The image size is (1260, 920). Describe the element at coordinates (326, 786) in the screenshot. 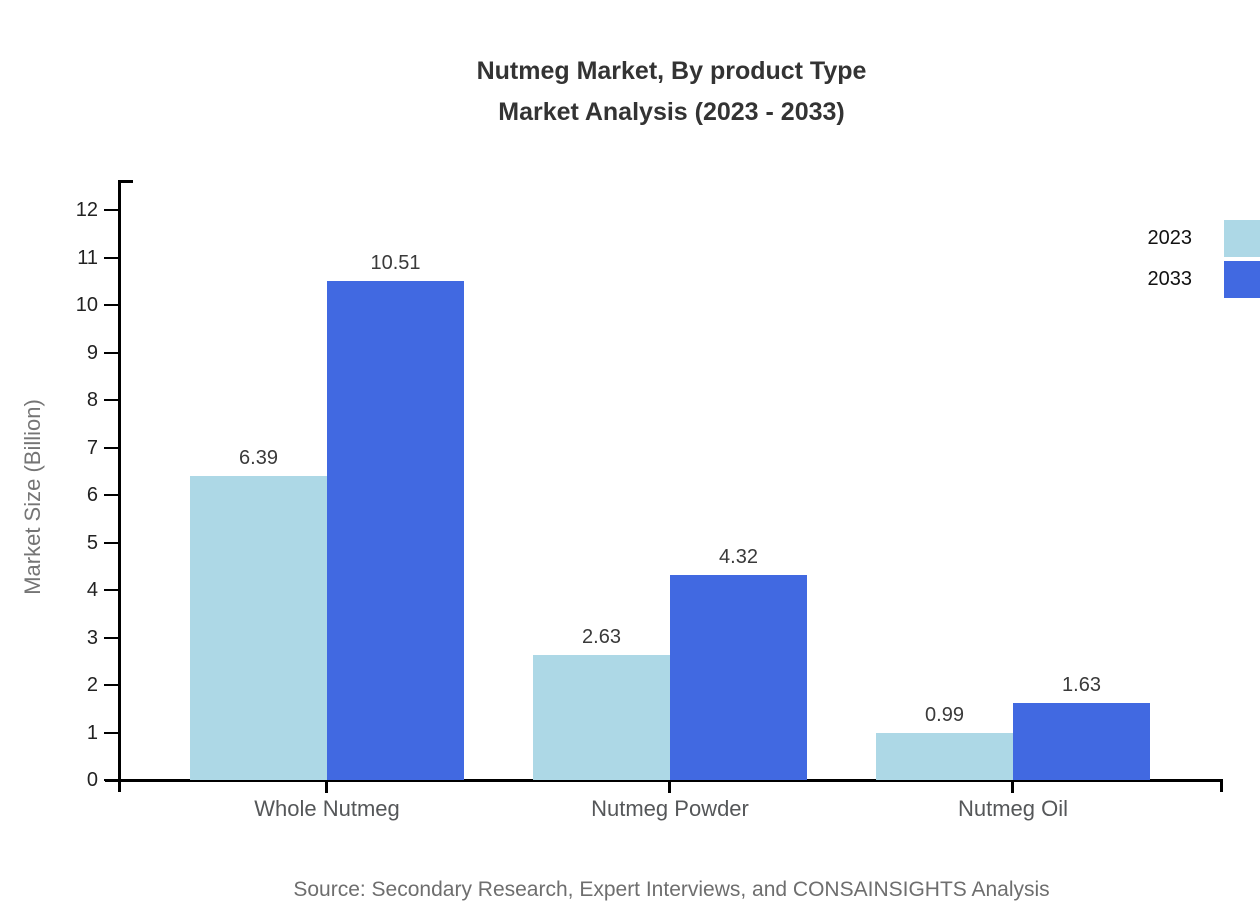

I see `x-tick-mark-whole-nutmeg` at that location.